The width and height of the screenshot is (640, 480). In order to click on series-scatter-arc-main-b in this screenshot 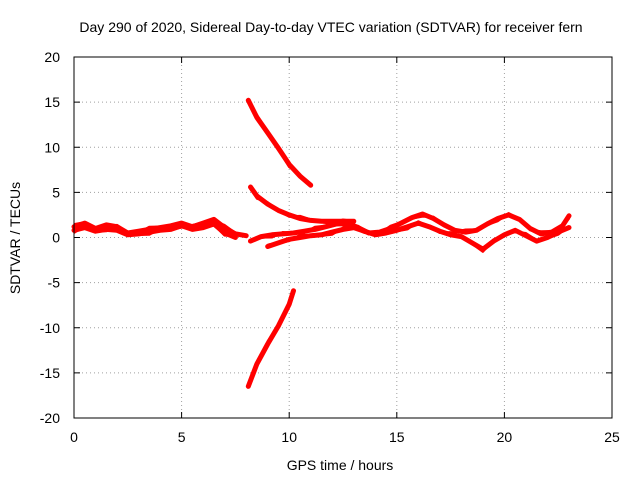, I will do `click(154, 230)`.